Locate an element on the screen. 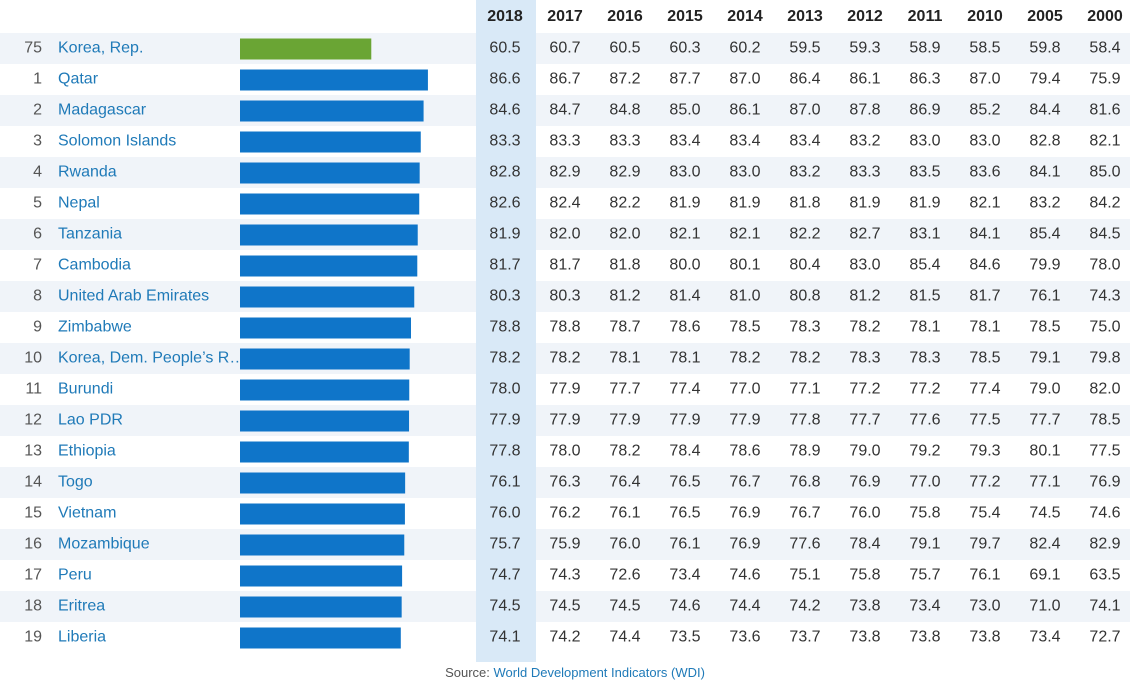  cell-value: 59.3 is located at coordinates (864, 48).